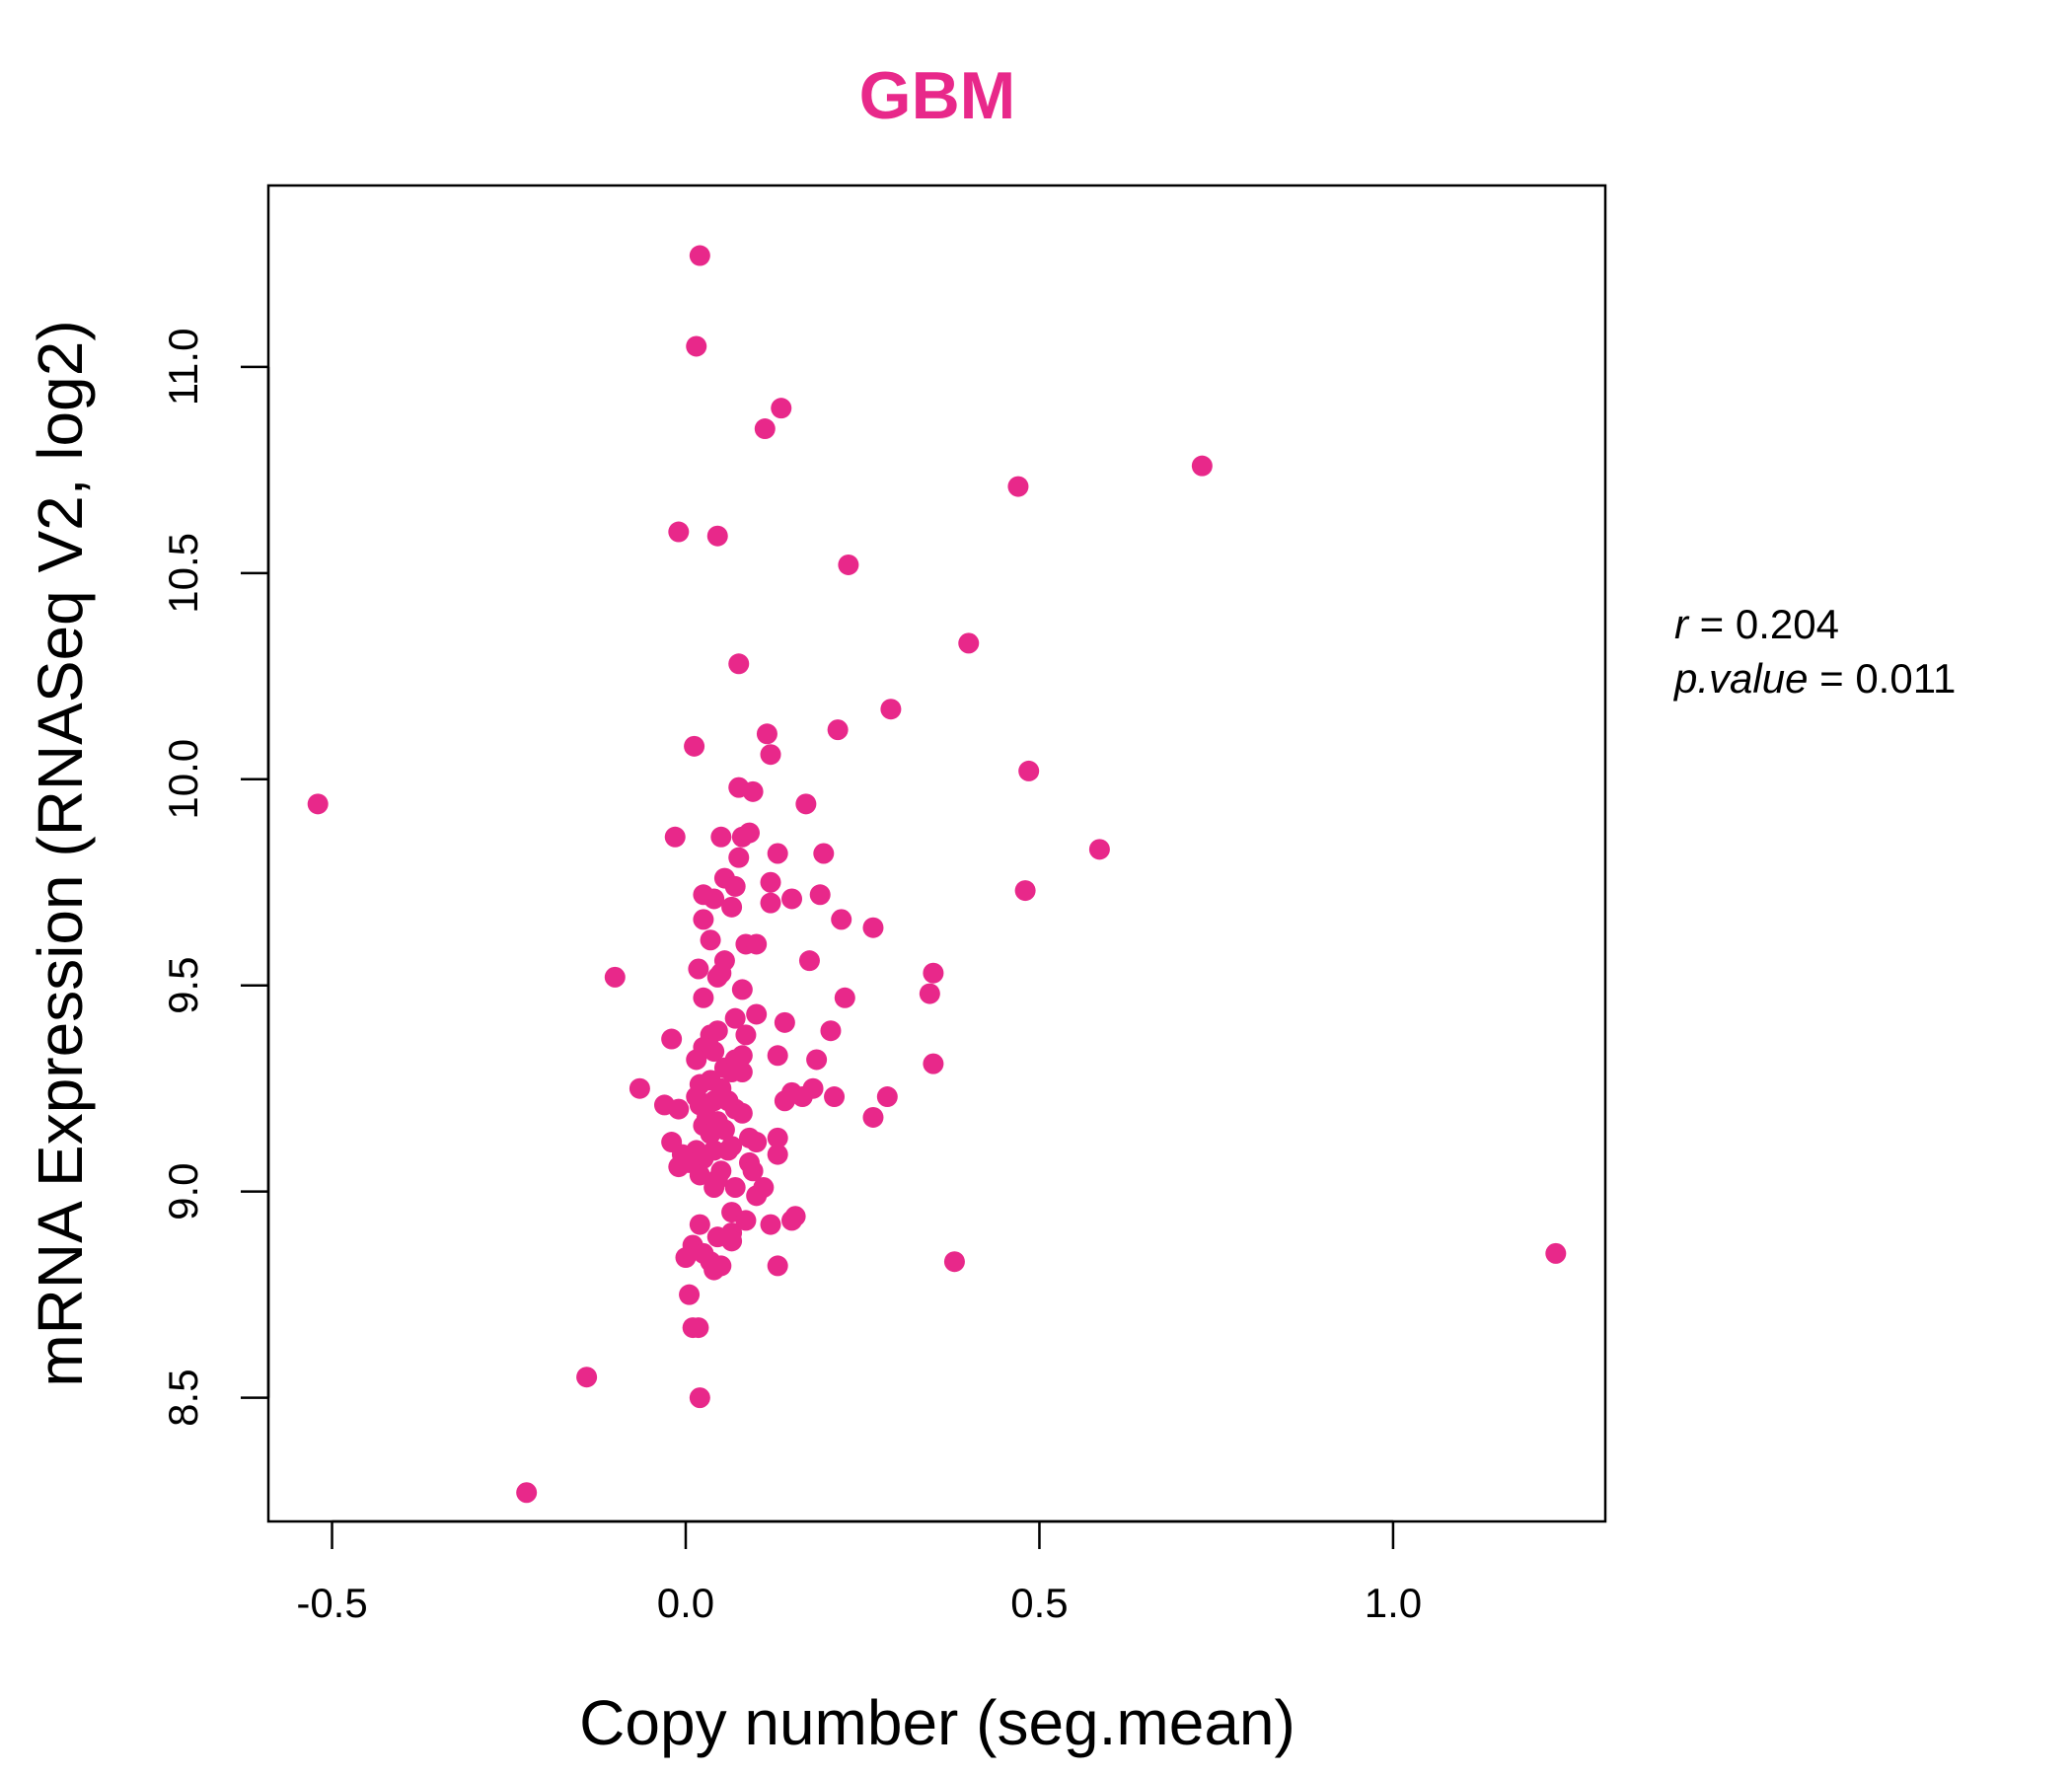 This screenshot has width=2072, height=1776. I want to click on x-tick-label: 1.0, so click(1394, 1603).